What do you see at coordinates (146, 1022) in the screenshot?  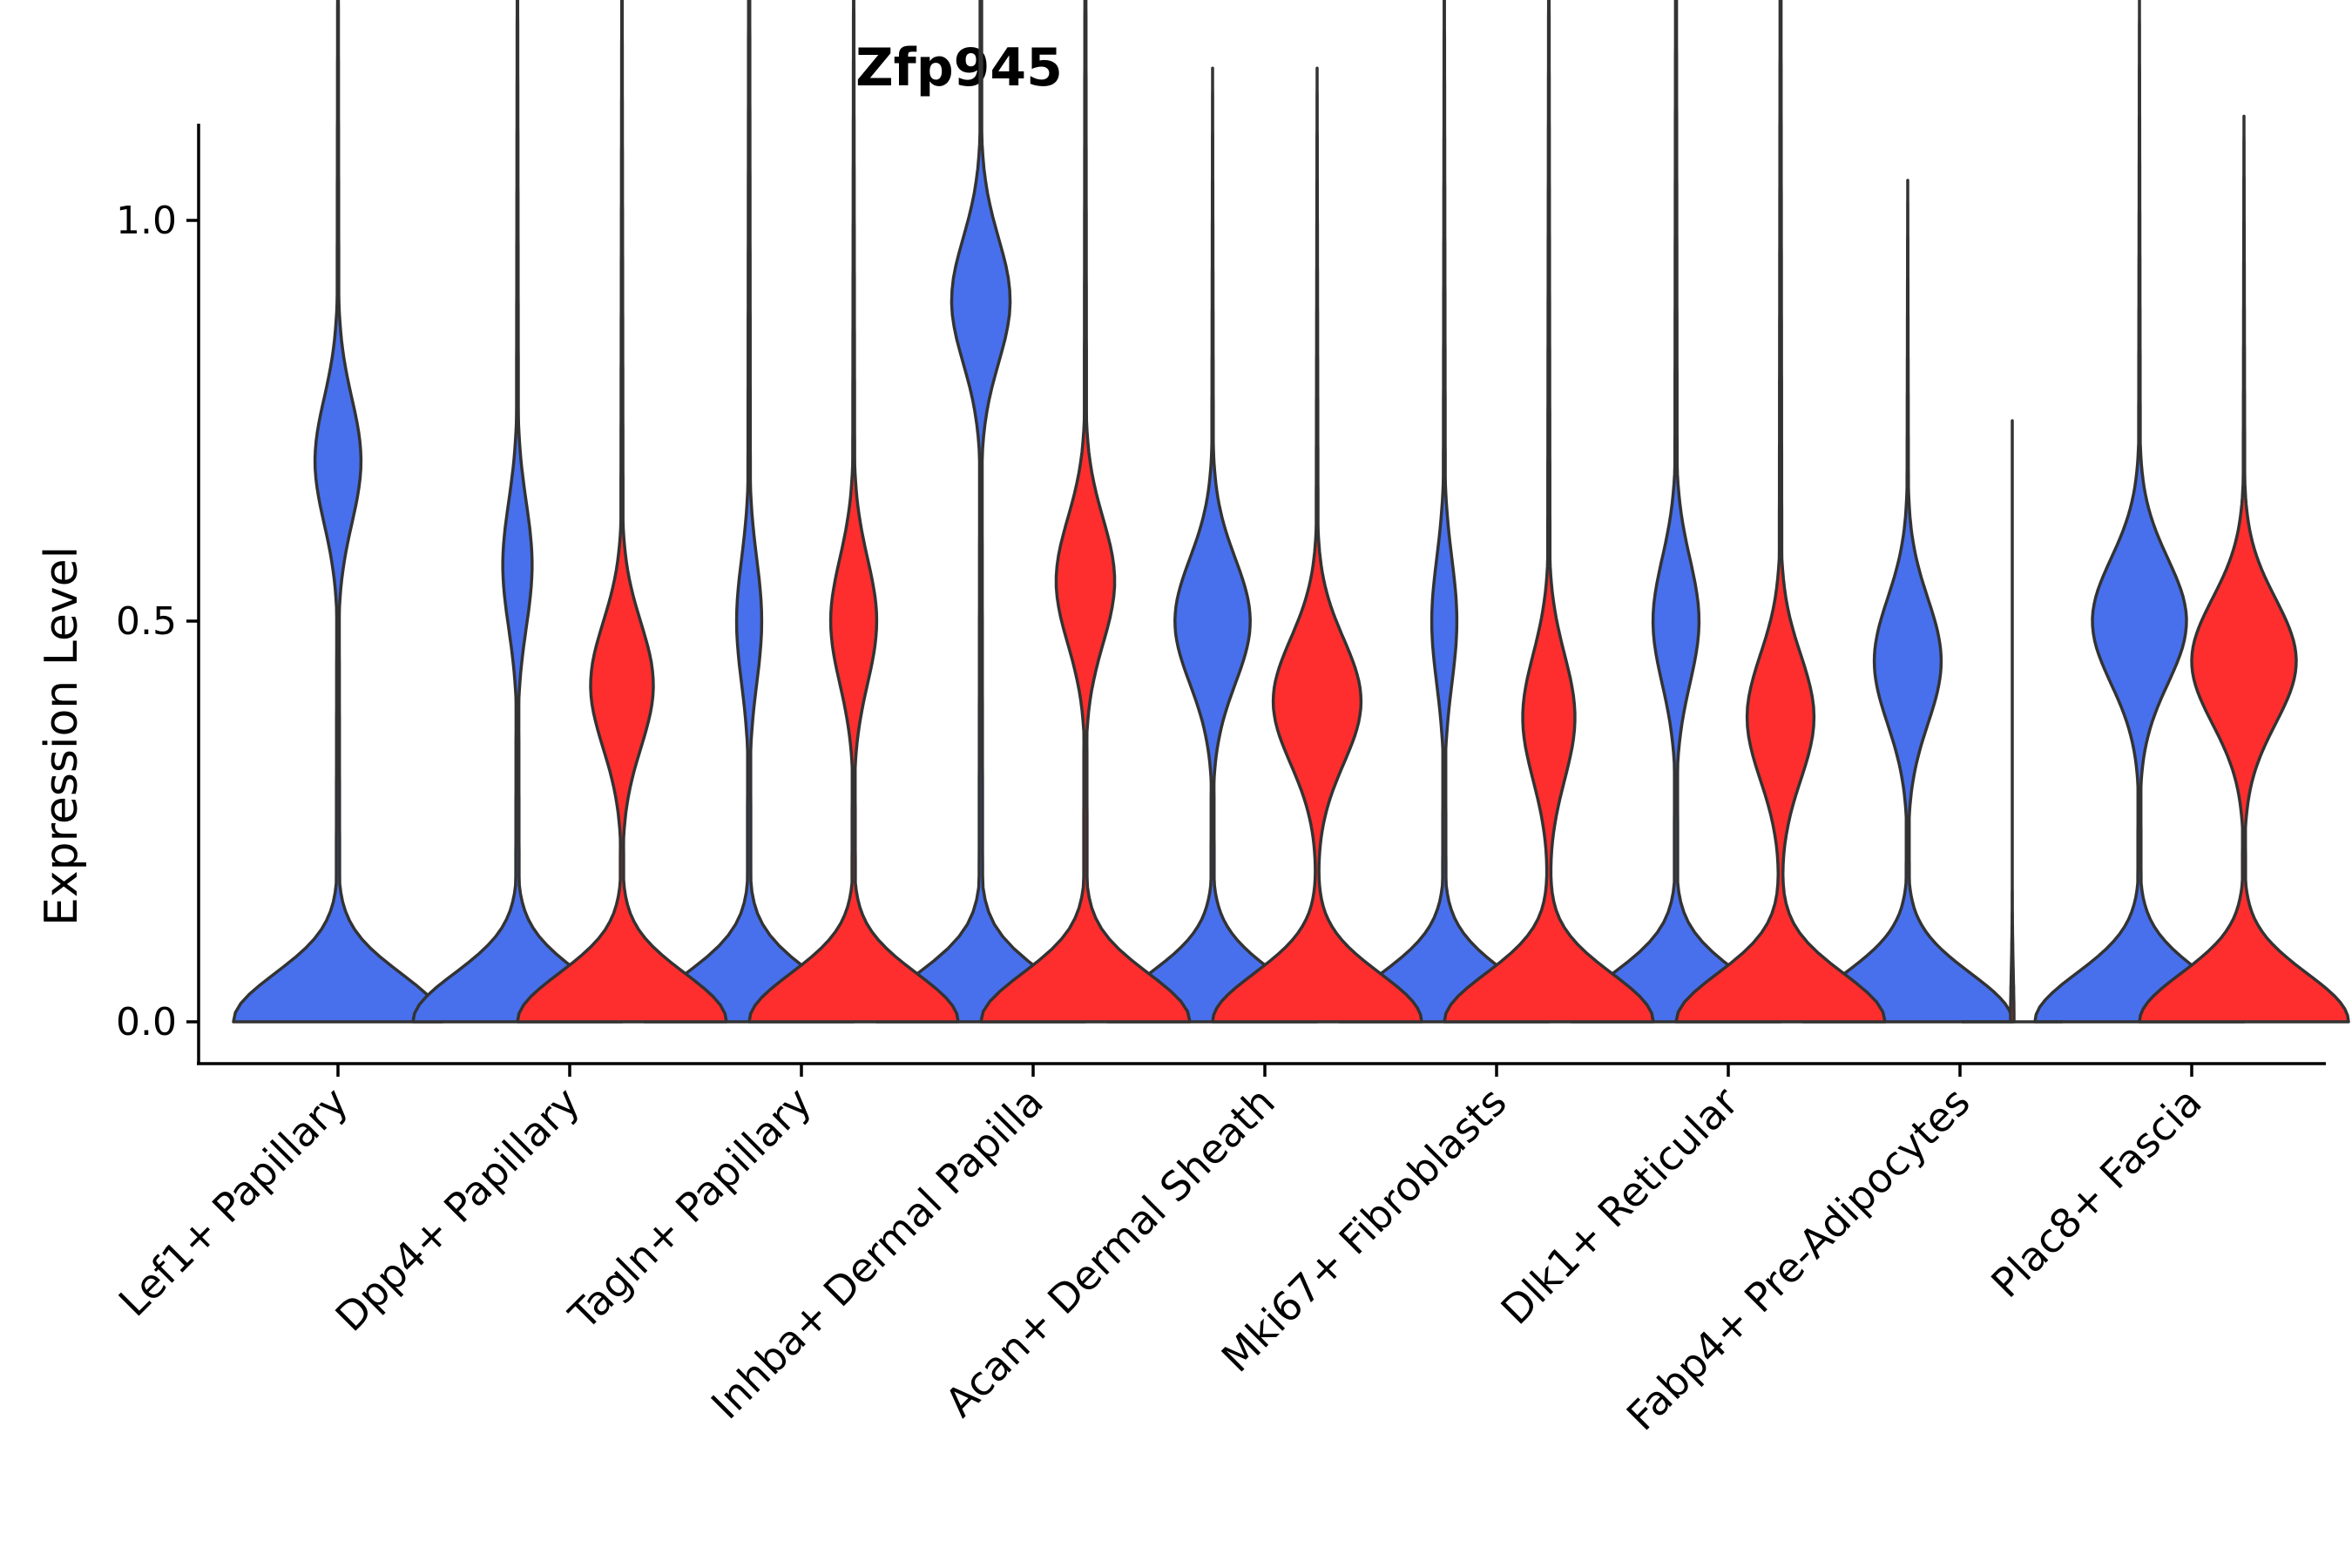 I see `y-tick-label: 0.0` at bounding box center [146, 1022].